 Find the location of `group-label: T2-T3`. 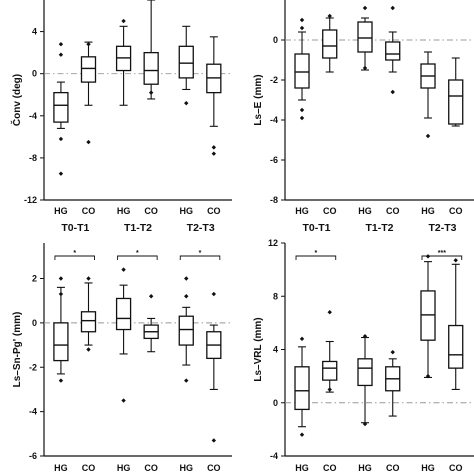

group-label: T2-T3 is located at coordinates (442, 228).